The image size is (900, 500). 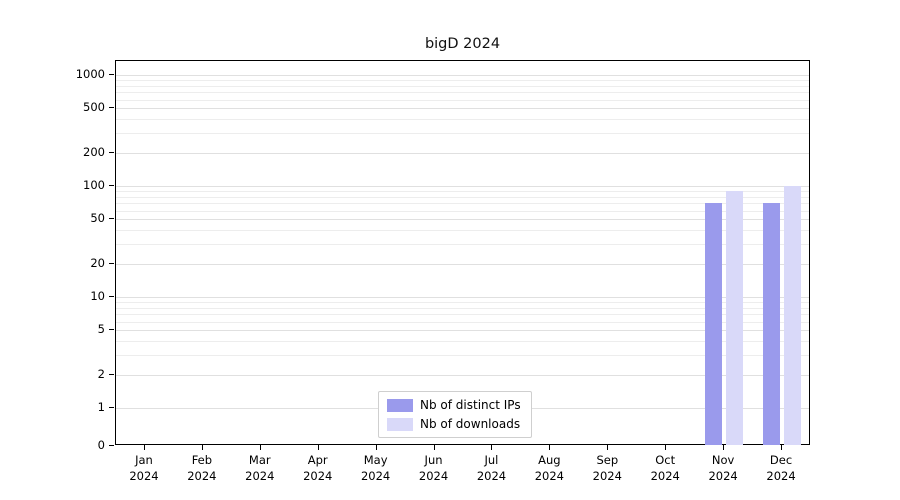 What do you see at coordinates (781, 468) in the screenshot?
I see `x-tick-label: Dec 2024` at bounding box center [781, 468].